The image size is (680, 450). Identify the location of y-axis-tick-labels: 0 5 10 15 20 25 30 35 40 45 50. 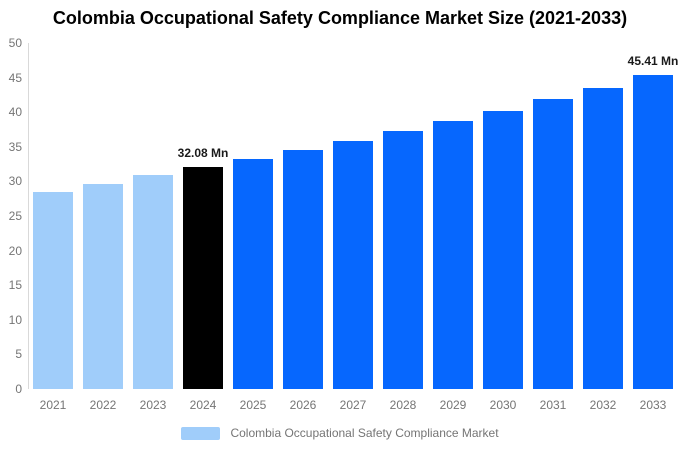
(11, 216).